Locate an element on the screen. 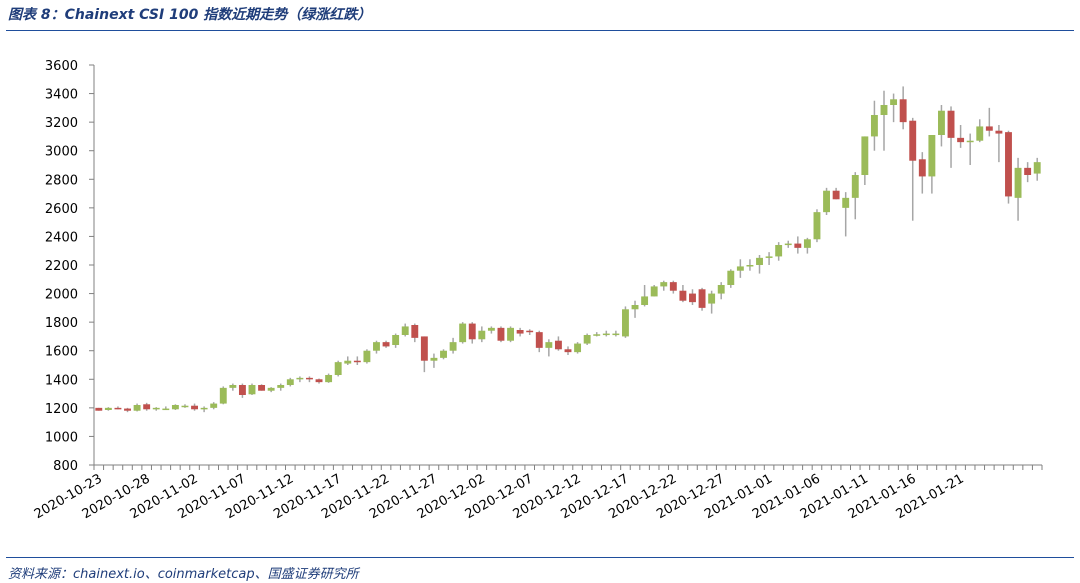  y-tick-label: 2000 is located at coordinates (61, 295).